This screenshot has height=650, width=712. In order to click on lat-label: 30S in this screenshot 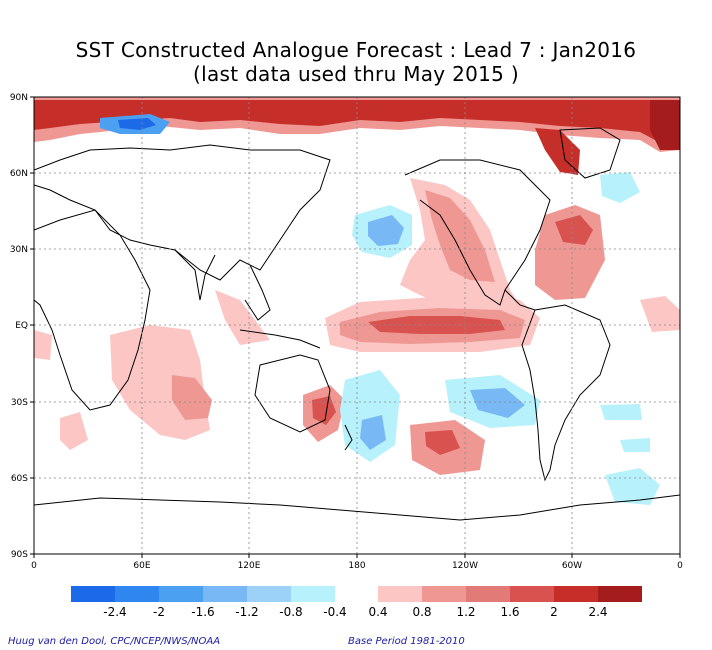, I will do `click(19, 403)`.